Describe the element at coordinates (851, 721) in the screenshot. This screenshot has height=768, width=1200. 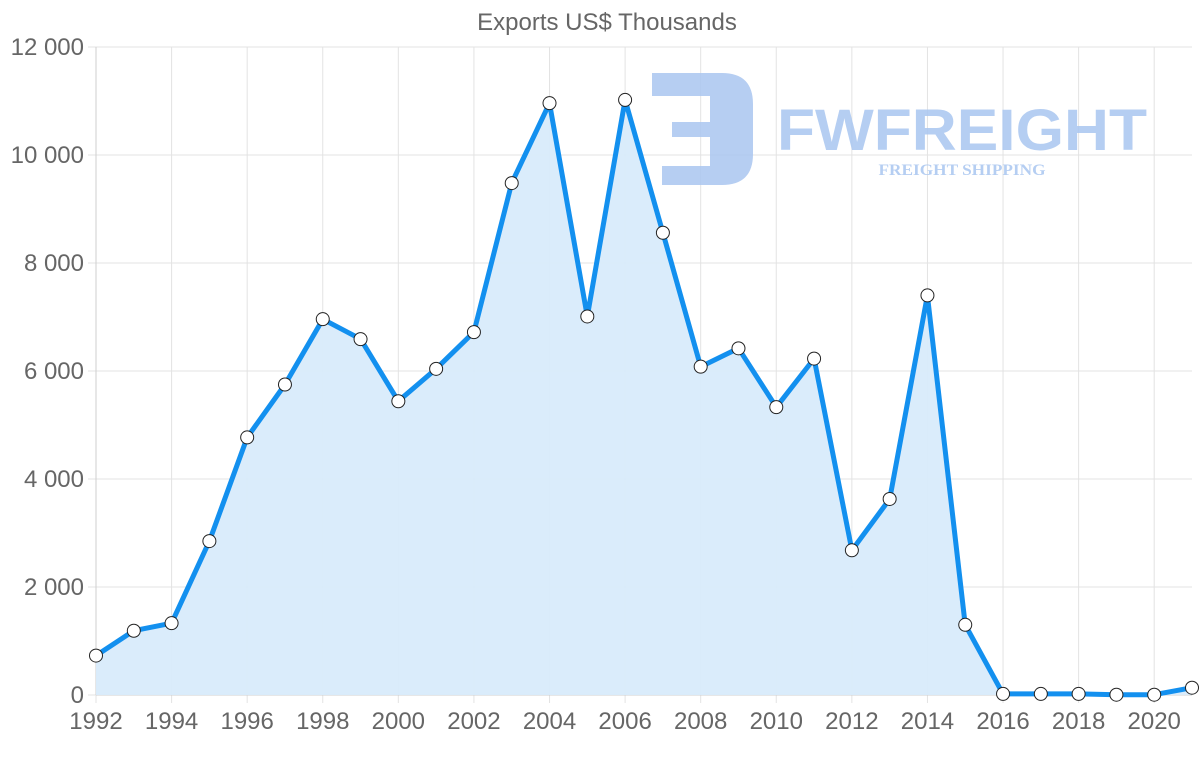
I see `x-tick-label: 2012` at that location.